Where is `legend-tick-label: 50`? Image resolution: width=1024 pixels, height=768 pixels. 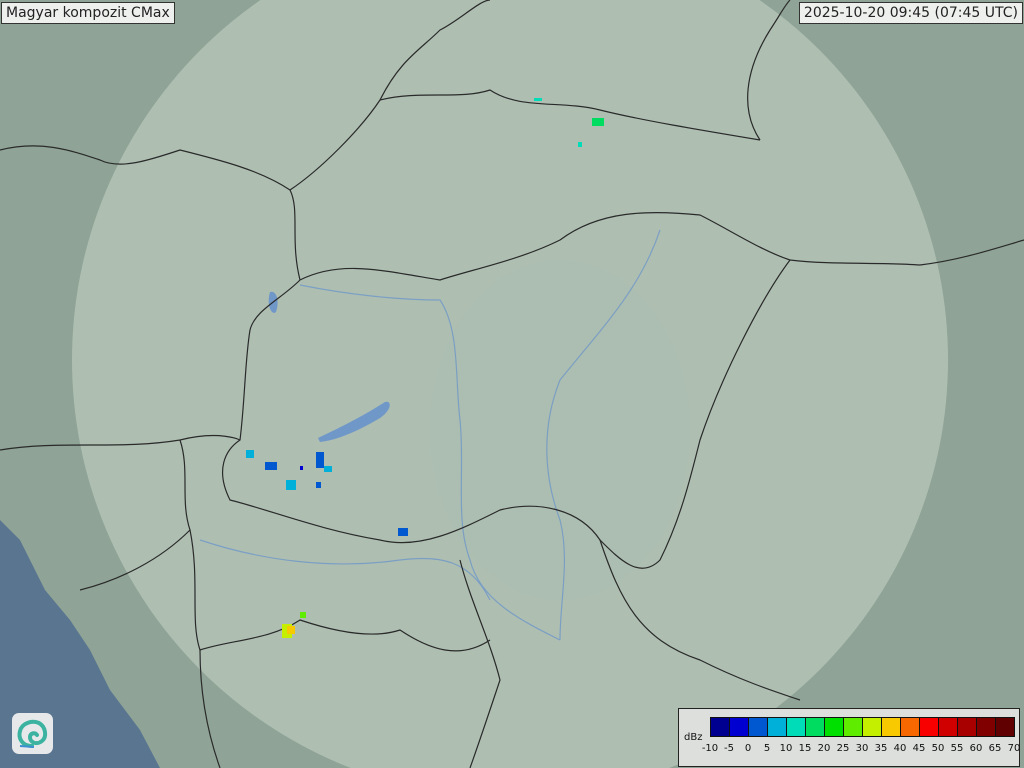 legend-tick-label: 50 is located at coordinates (938, 748).